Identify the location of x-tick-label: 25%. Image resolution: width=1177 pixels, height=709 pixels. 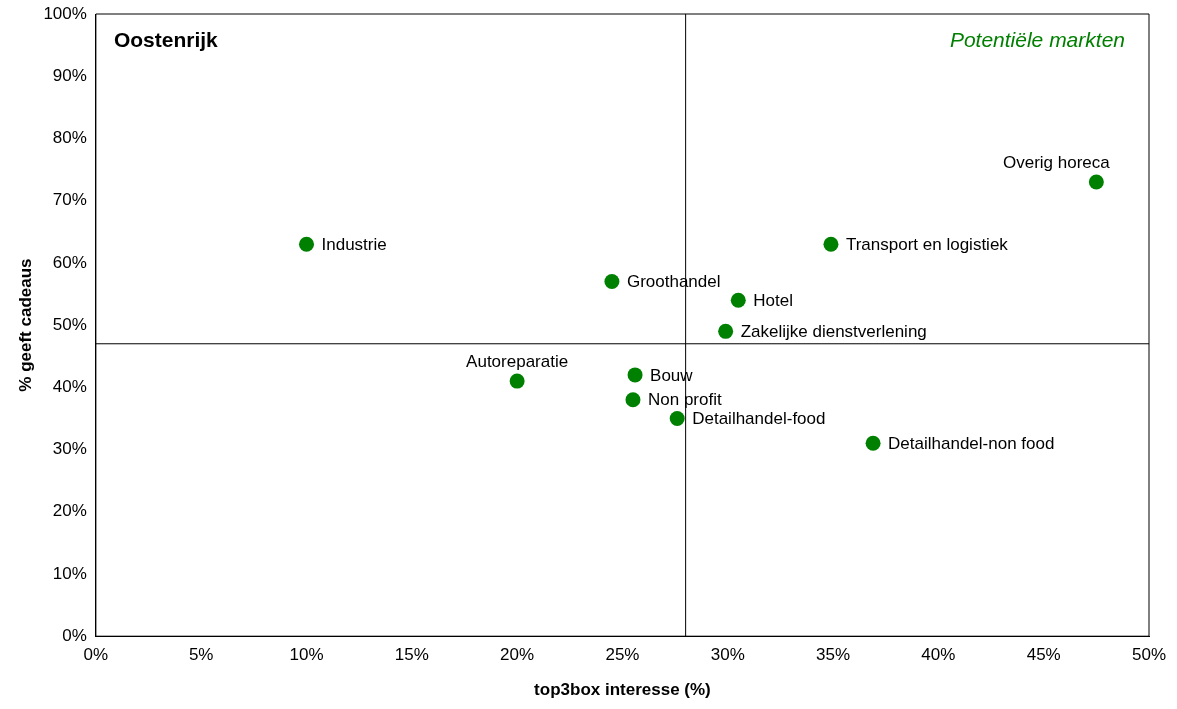
(622, 655).